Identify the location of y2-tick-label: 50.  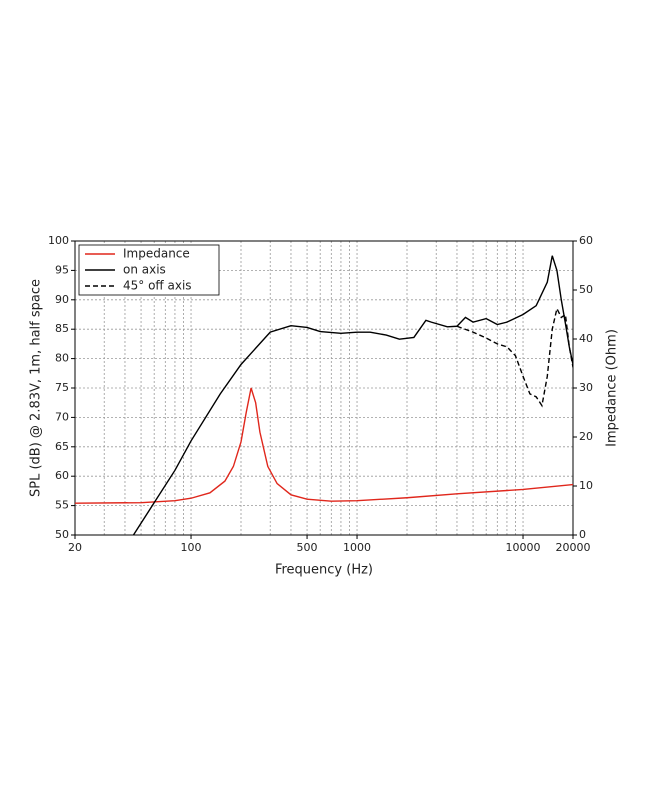
(586, 289).